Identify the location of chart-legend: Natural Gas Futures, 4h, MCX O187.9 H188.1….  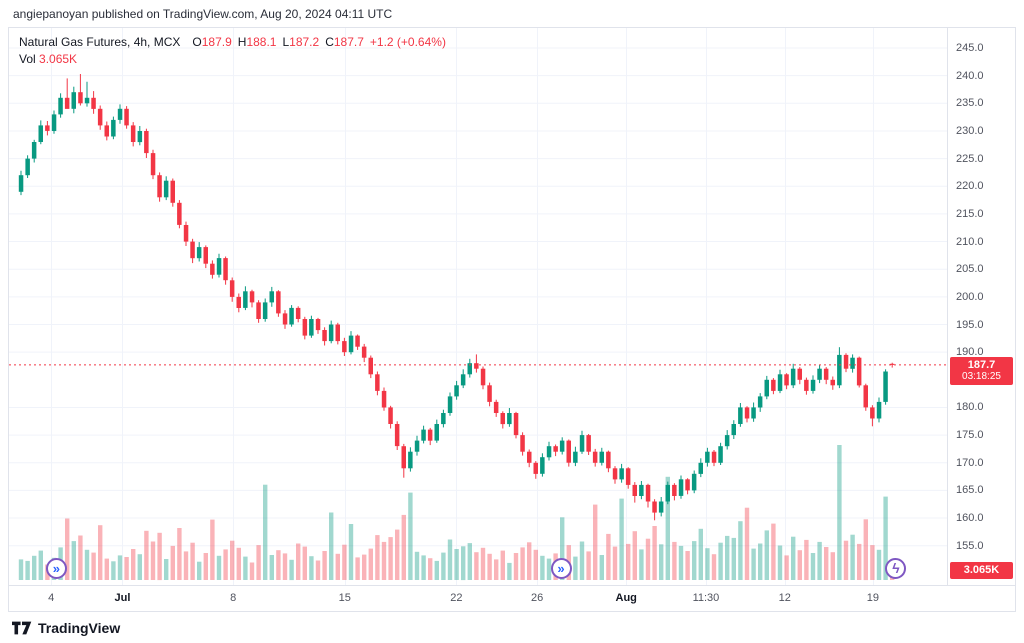
(232, 51).